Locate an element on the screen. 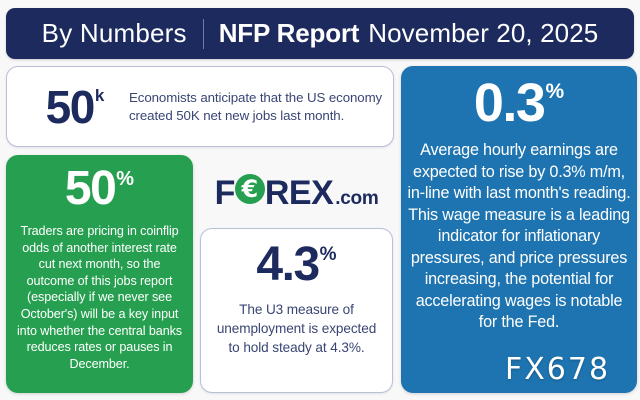 The width and height of the screenshot is (640, 400). forex-logo-tld: .com is located at coordinates (357, 198).